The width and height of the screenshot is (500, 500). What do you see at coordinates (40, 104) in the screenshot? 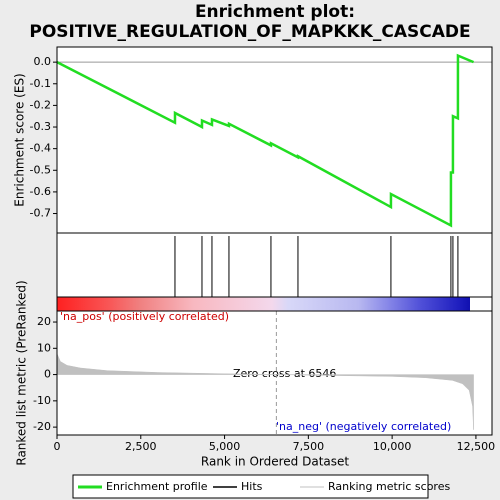
I see `y-tick-label: -0.2` at bounding box center [40, 104].